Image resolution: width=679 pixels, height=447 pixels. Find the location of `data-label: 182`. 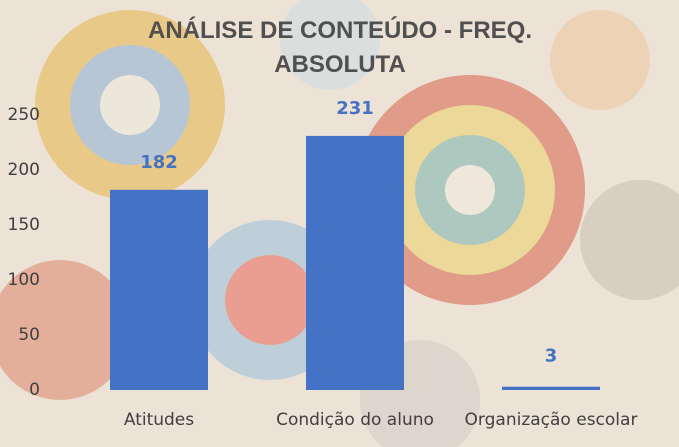

data-label: 182 is located at coordinates (159, 162).